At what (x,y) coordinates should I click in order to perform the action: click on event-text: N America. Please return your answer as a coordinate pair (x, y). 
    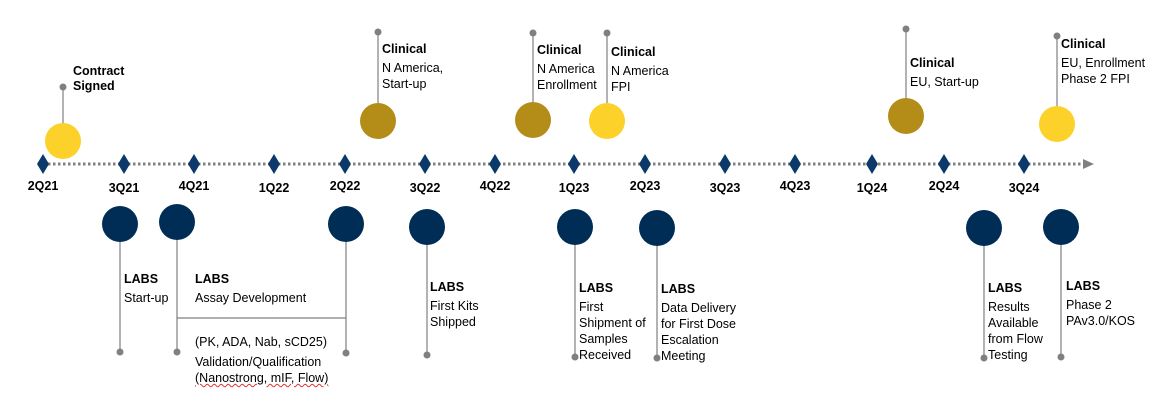
    Looking at the image, I should click on (566, 69).